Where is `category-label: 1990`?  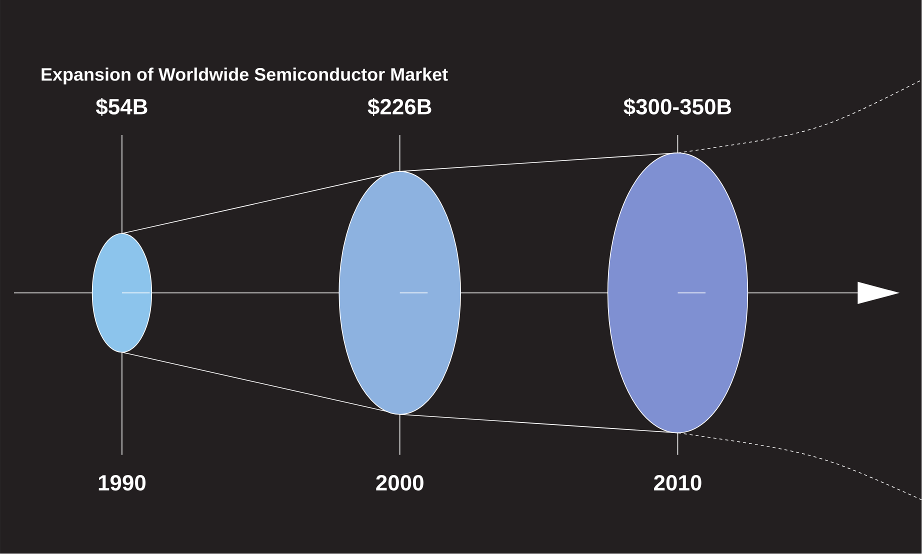
category-label: 1990 is located at coordinates (122, 483).